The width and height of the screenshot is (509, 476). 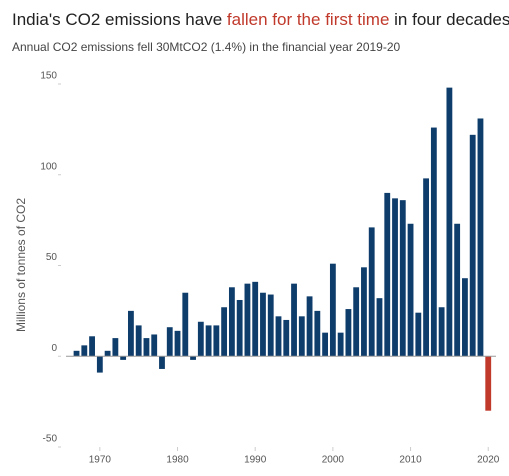 What do you see at coordinates (52, 257) in the screenshot?
I see `y-tick-label: 50` at bounding box center [52, 257].